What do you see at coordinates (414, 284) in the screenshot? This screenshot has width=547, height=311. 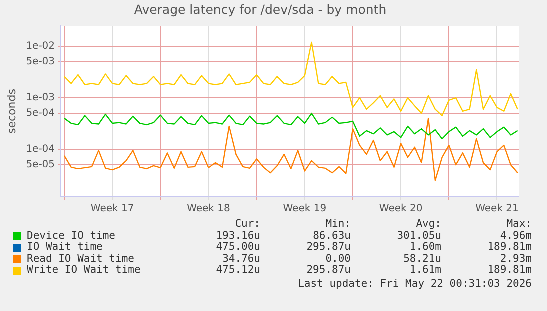 I see `text: Last update: Fri May 22 00:31:03 2026` at bounding box center [414, 284].